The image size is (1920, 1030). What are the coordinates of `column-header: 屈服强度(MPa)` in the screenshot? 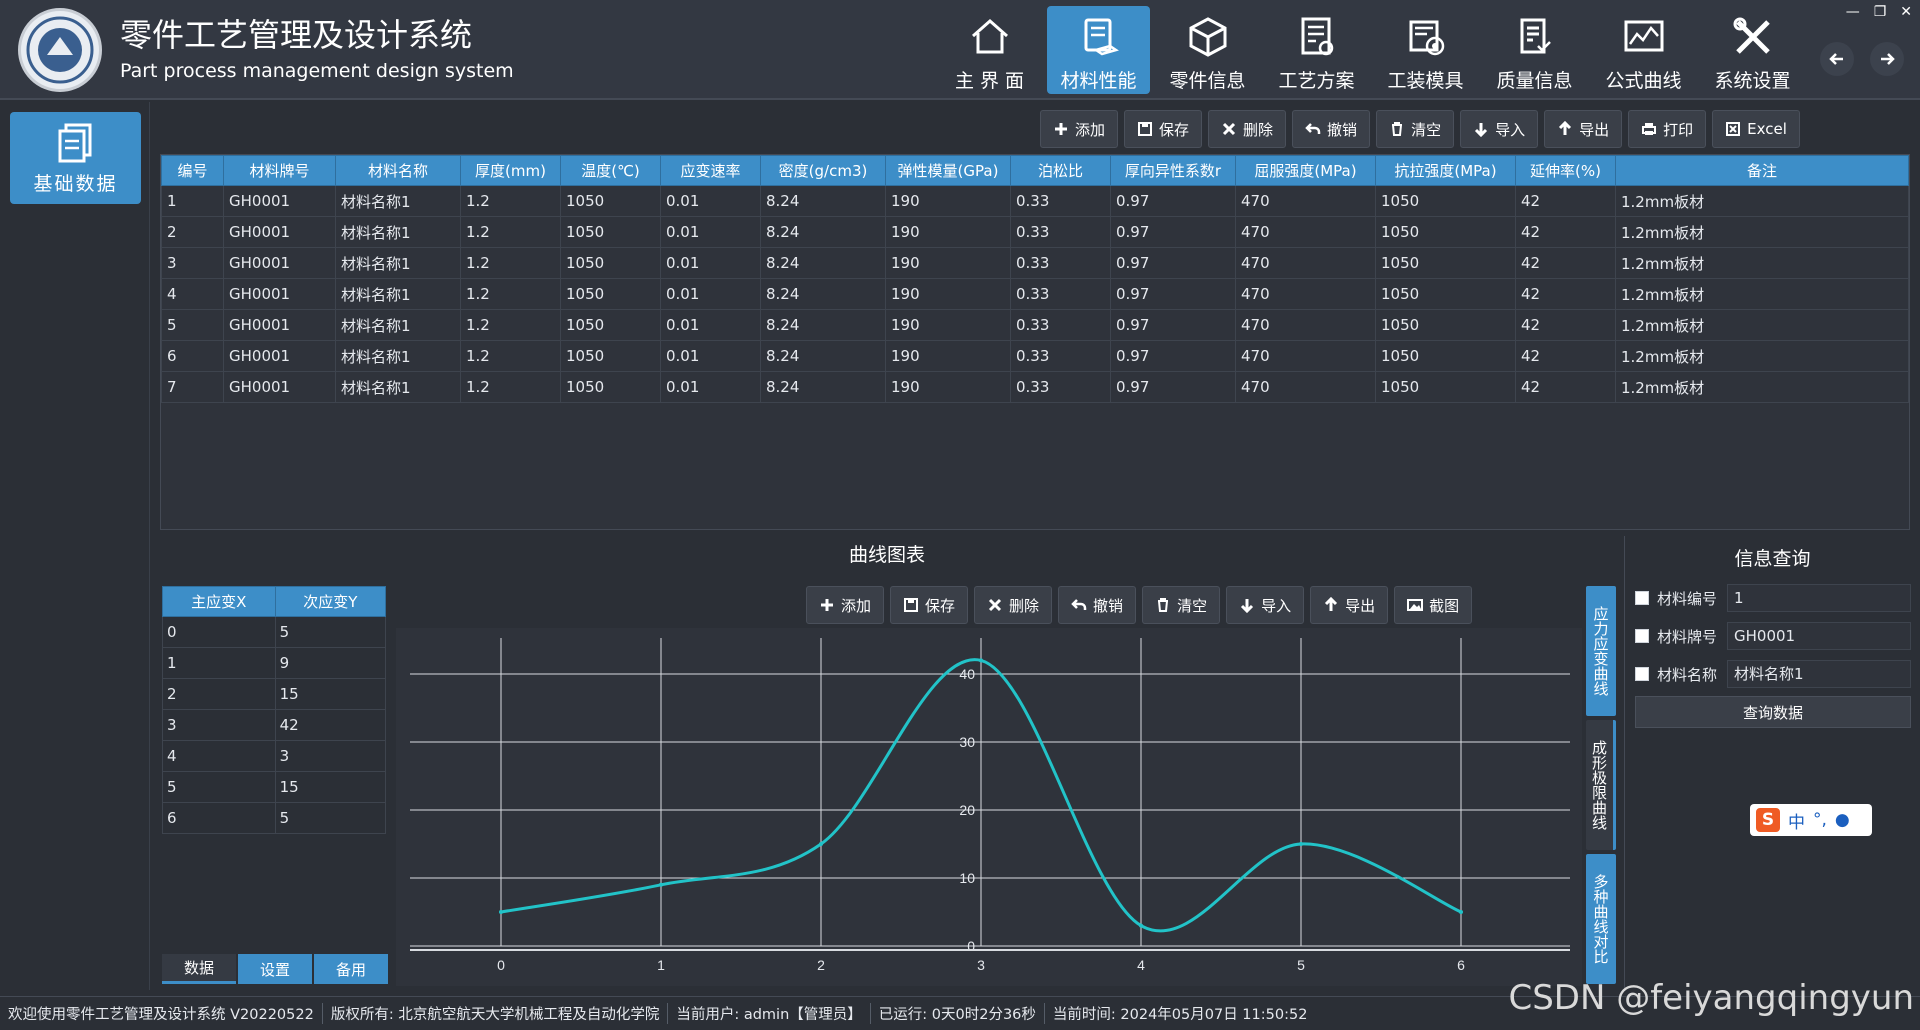 It's located at (1305, 170).